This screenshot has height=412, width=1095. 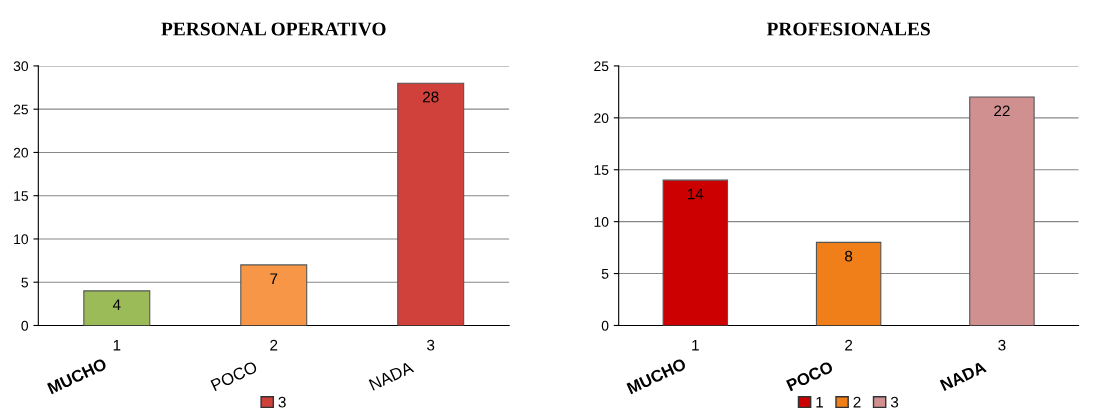 What do you see at coordinates (848, 29) in the screenshot?
I see `chart-title: PROFESIONALES` at bounding box center [848, 29].